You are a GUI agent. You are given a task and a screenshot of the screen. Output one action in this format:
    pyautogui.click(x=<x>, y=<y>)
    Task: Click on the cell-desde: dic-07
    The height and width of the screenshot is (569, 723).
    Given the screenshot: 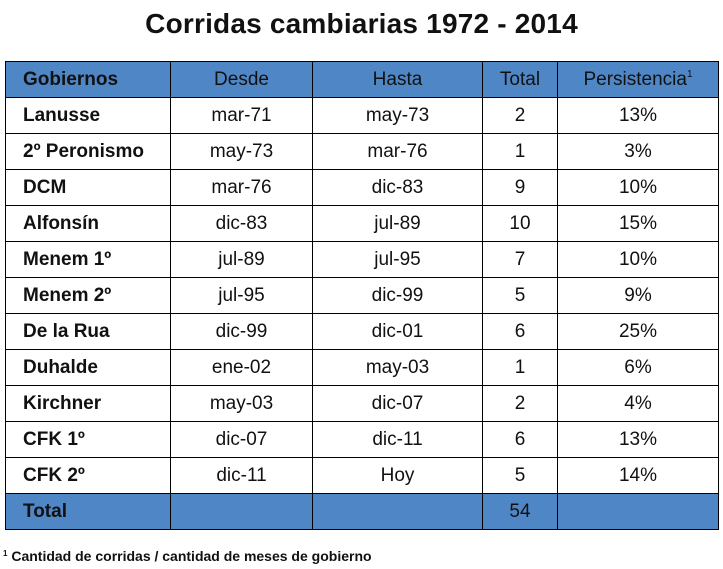 What is the action you would take?
    pyautogui.click(x=241, y=439)
    